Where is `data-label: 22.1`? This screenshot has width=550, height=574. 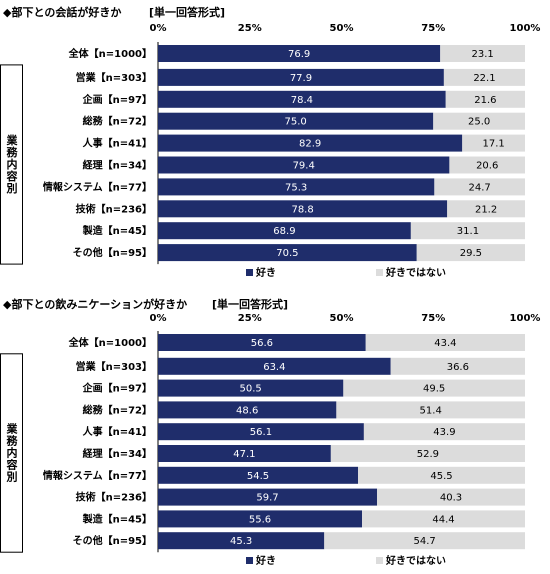
data-label: 22.1 is located at coordinates (484, 78).